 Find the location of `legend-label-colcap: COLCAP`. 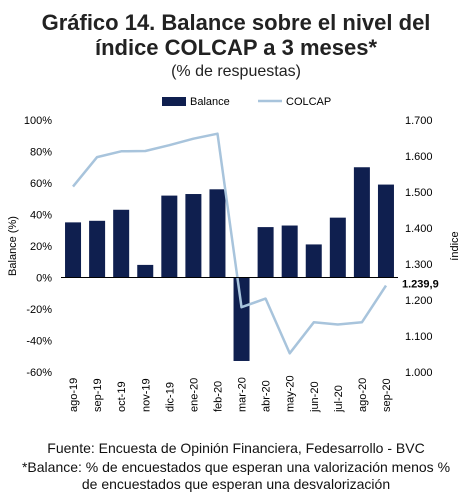

legend-label-colcap: COLCAP is located at coordinates (308, 102).